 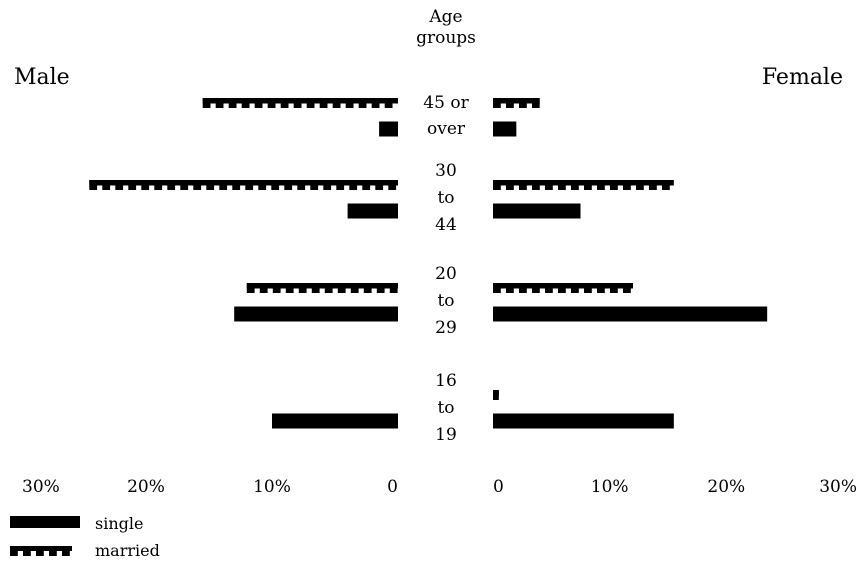 What do you see at coordinates (119, 523) in the screenshot?
I see `legend-label-single: single` at bounding box center [119, 523].